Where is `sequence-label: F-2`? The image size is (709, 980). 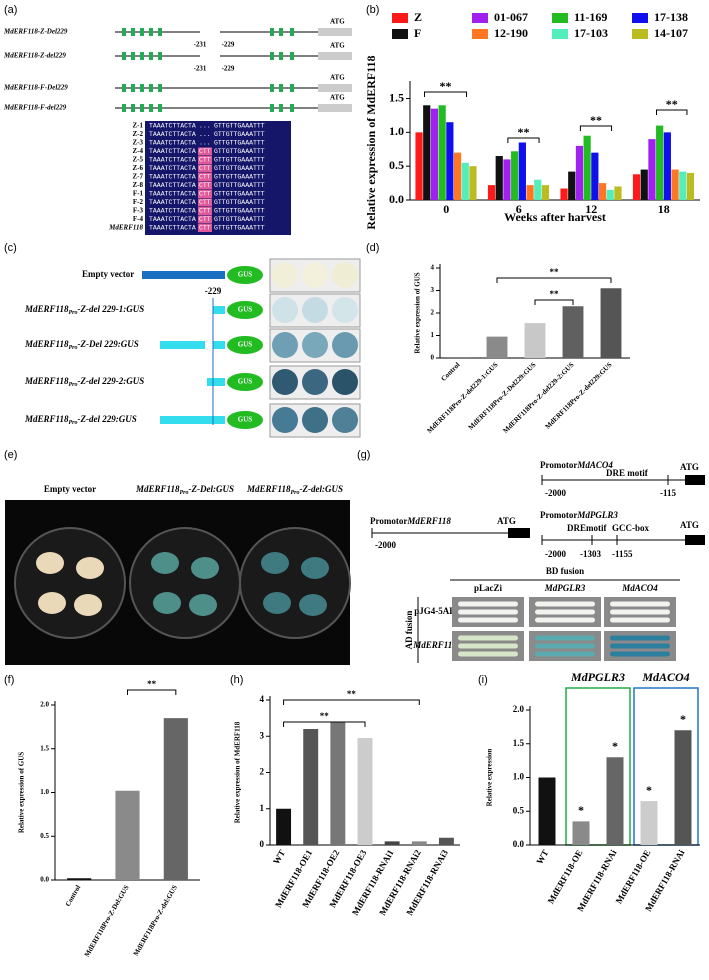 sequence-label: F-2 is located at coordinates (138, 202).